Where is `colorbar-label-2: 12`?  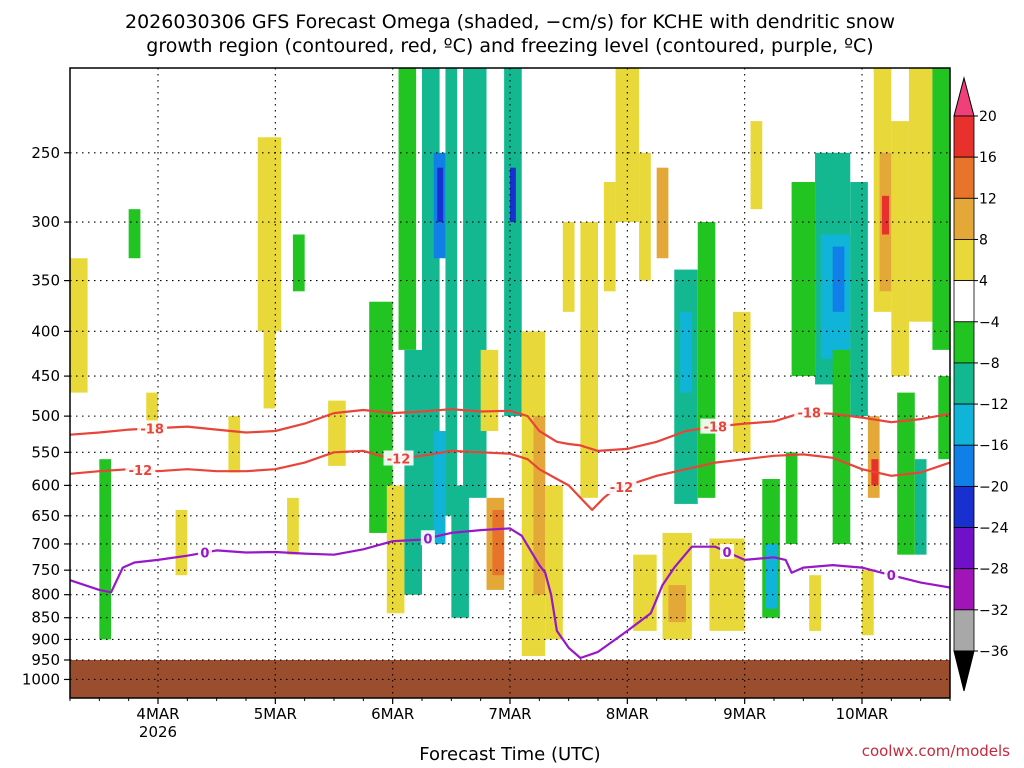 colorbar-label-2: 12 is located at coordinates (988, 199).